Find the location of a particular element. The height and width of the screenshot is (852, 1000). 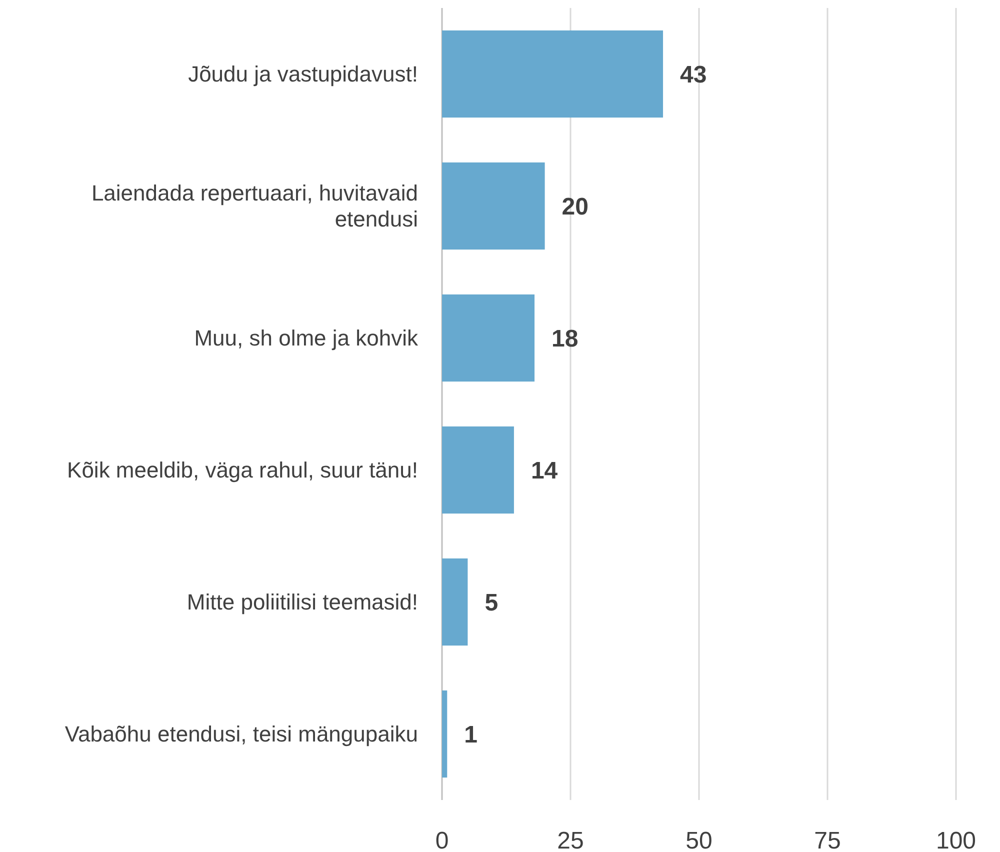

data-label: 18 is located at coordinates (565, 338).